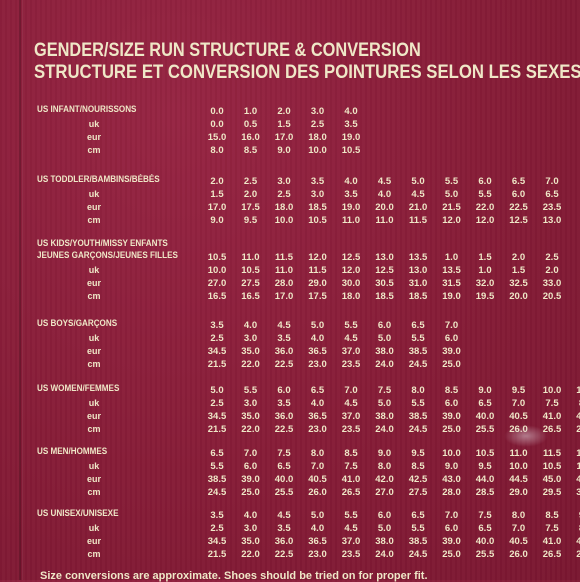 Image resolution: width=580 pixels, height=582 pixels. Describe the element at coordinates (418, 207) in the screenshot. I see `size-value: 21.0` at that location.